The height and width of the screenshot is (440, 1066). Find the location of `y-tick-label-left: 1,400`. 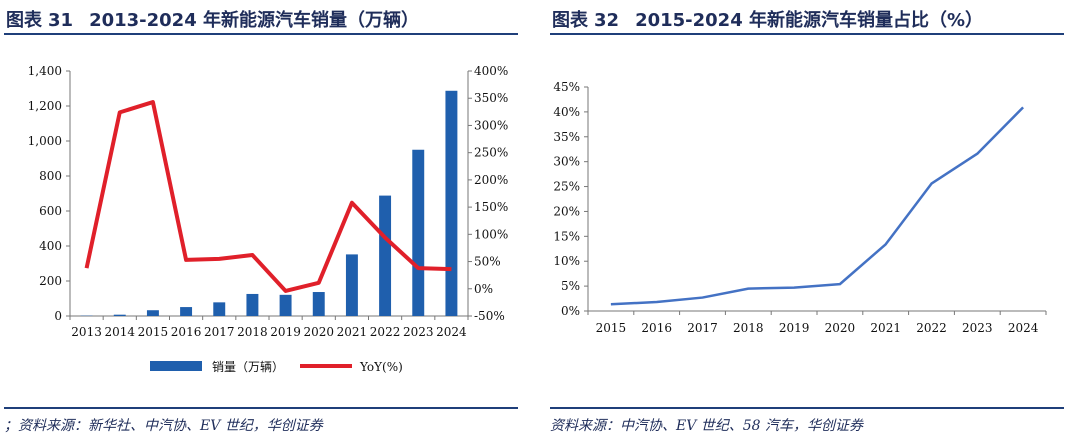

y-tick-label-left: 1,400 is located at coordinates (45, 71).